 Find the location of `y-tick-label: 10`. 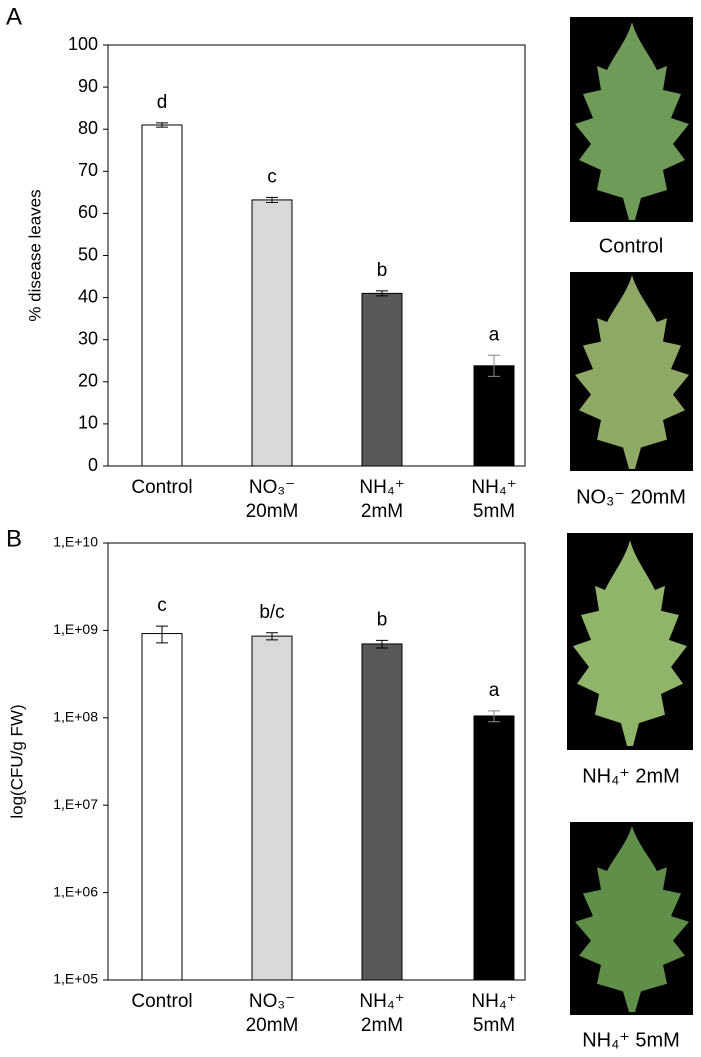

y-tick-label: 10 is located at coordinates (88, 423).